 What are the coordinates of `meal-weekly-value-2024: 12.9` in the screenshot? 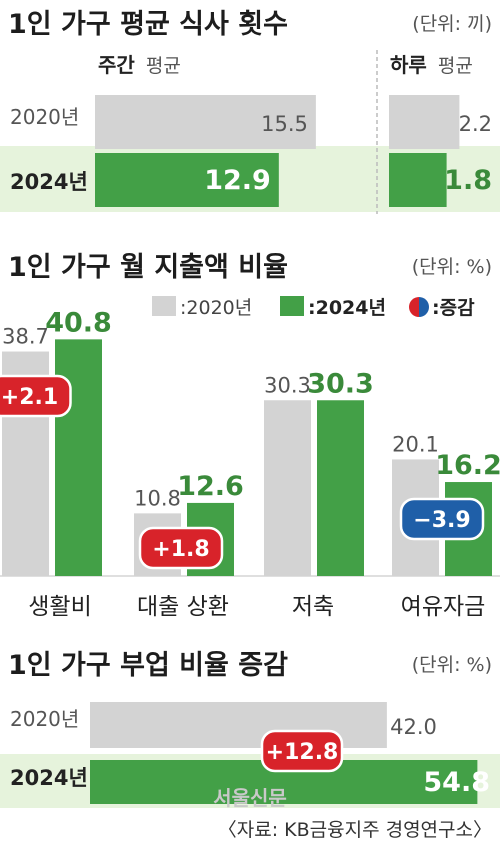 It's located at (237, 180).